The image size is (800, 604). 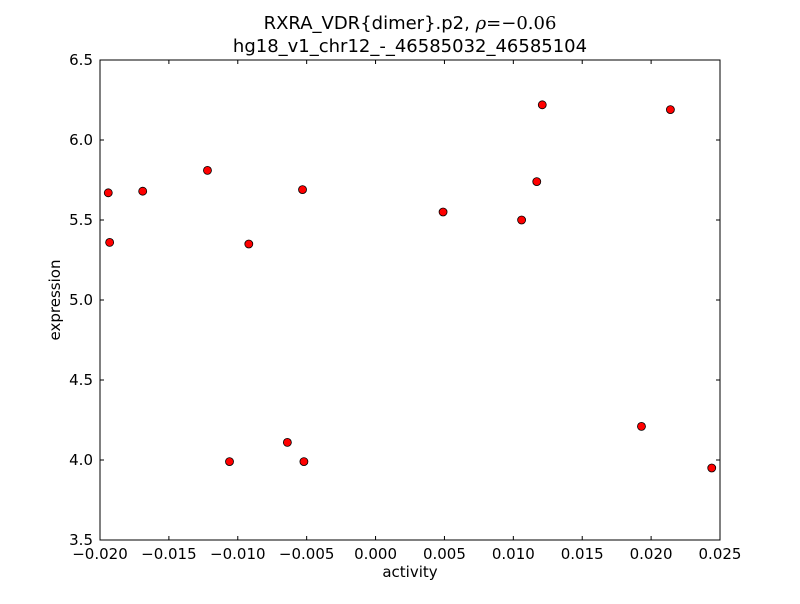 I want to click on y-tick-label: 6.5, so click(x=81, y=60).